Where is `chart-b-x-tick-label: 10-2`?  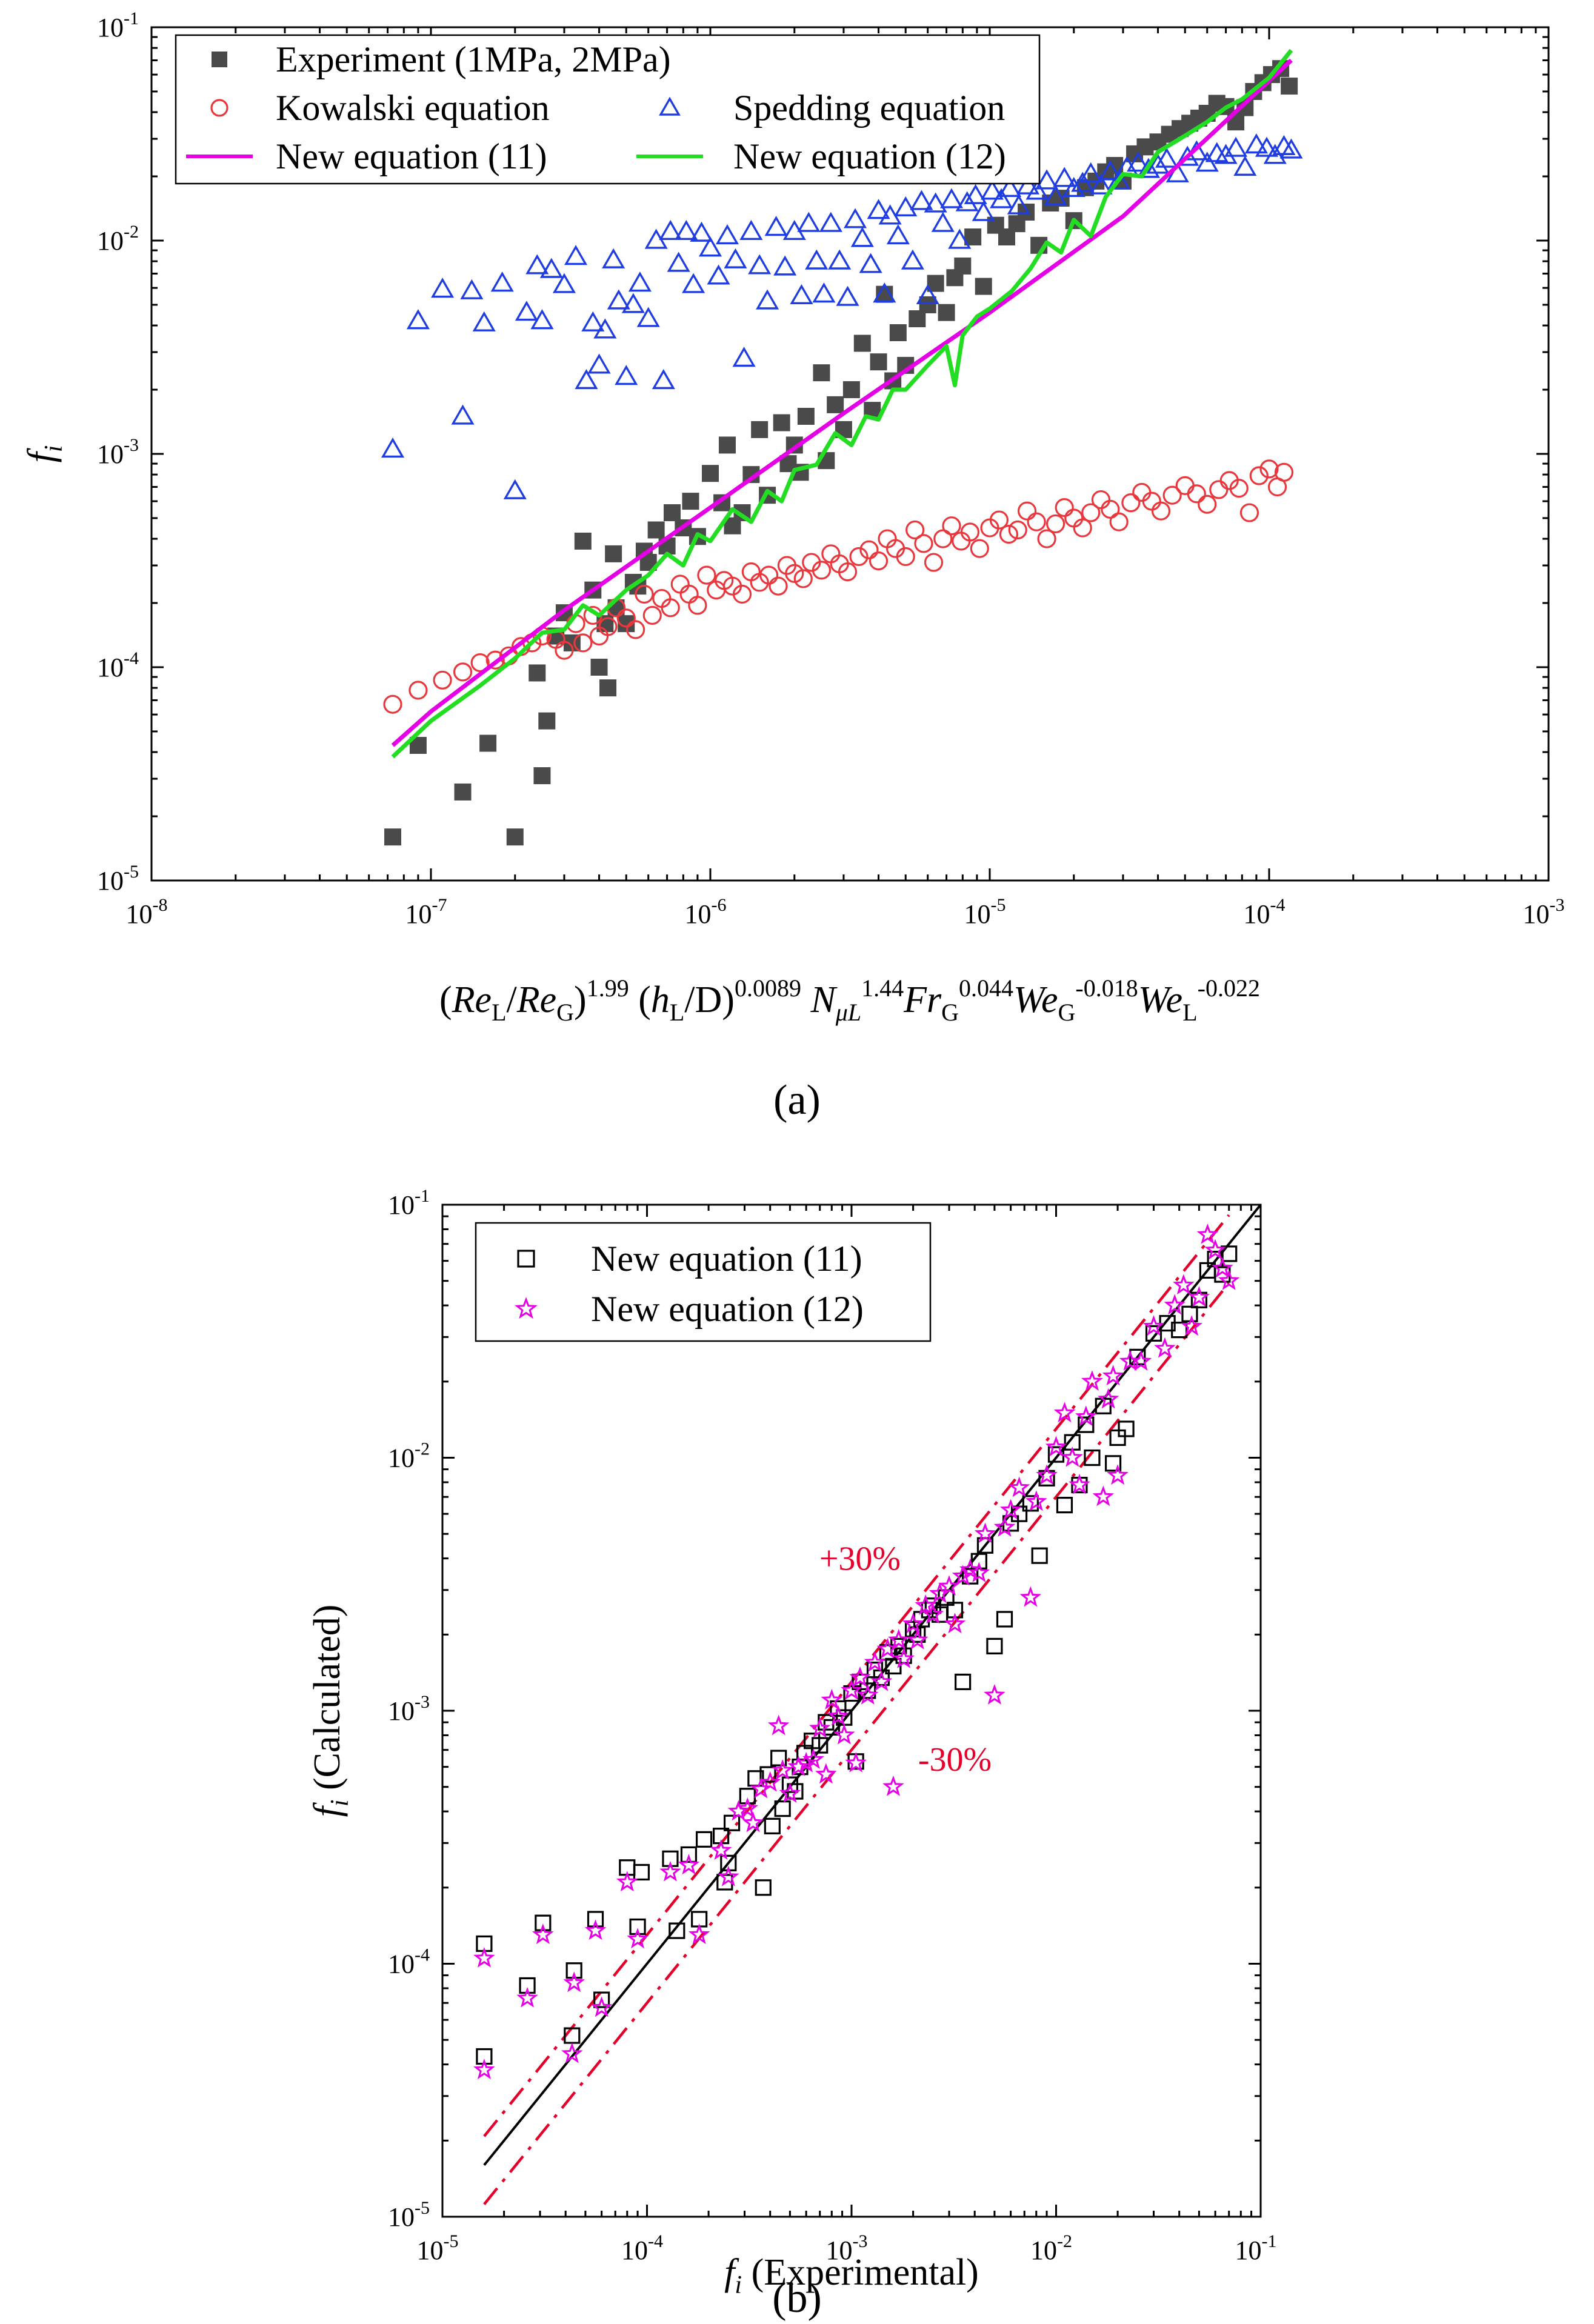
chart-b-x-tick-label: 10-2 is located at coordinates (1051, 2248).